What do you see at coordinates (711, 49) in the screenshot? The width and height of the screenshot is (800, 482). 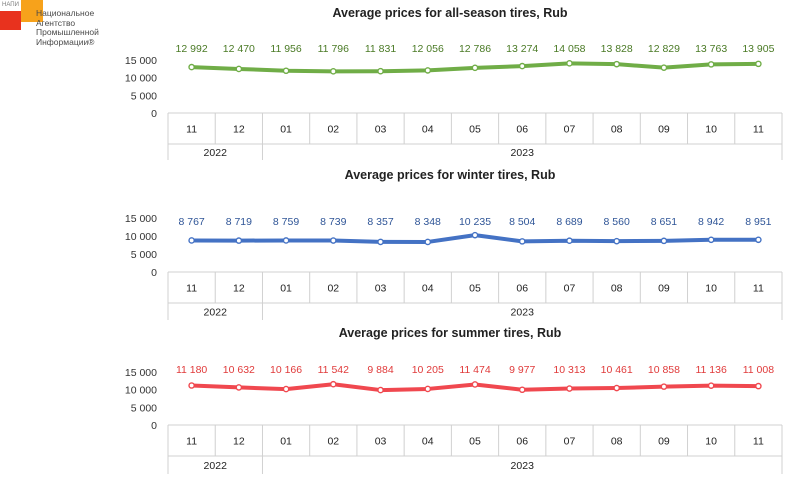 I see `data-label: 13 763` at bounding box center [711, 49].